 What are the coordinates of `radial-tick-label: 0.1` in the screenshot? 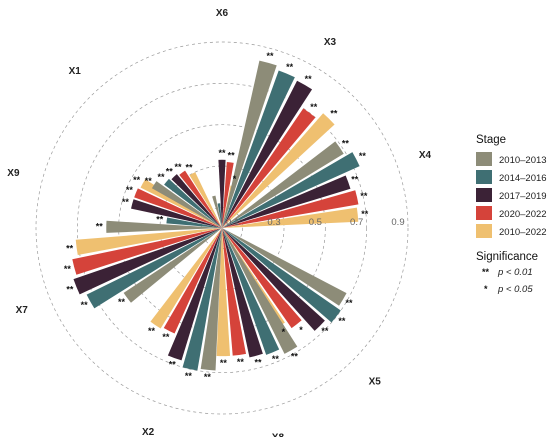 It's located at (232, 222).